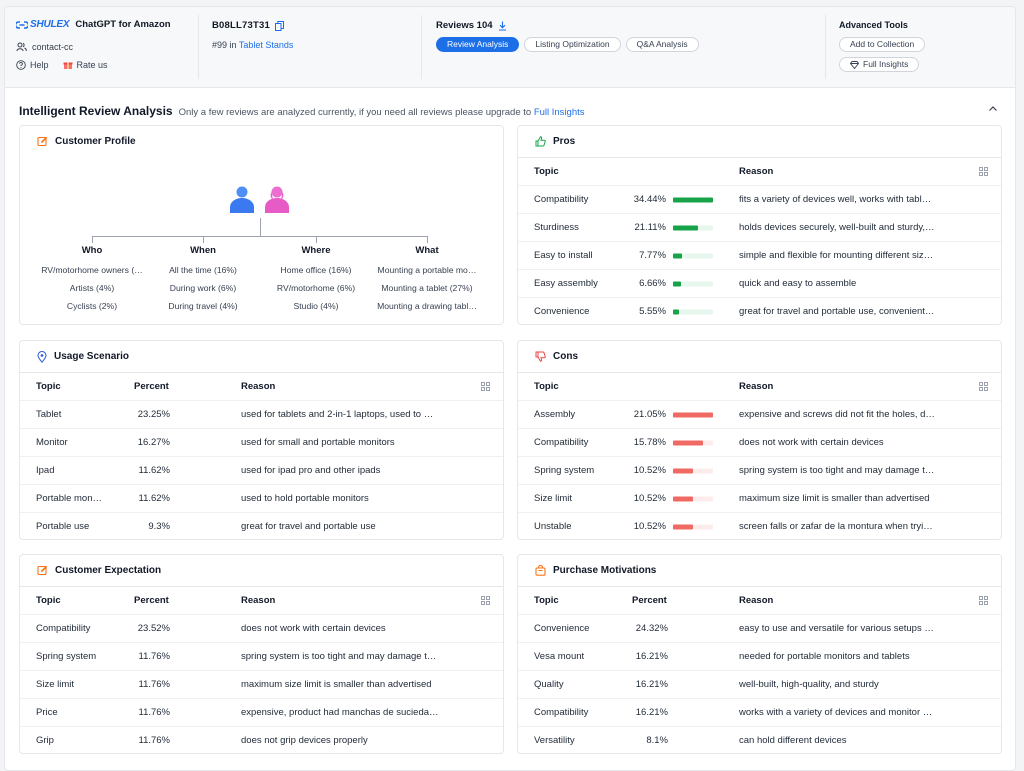 The height and width of the screenshot is (771, 1024). Describe the element at coordinates (559, 112) in the screenshot. I see `upgrade-link: Full Insights` at that location.